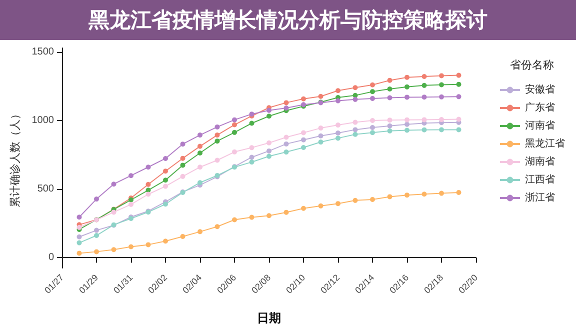 The width and height of the screenshot is (576, 329). What do you see at coordinates (43, 120) in the screenshot?
I see `y-tick-label: 1000` at bounding box center [43, 120].